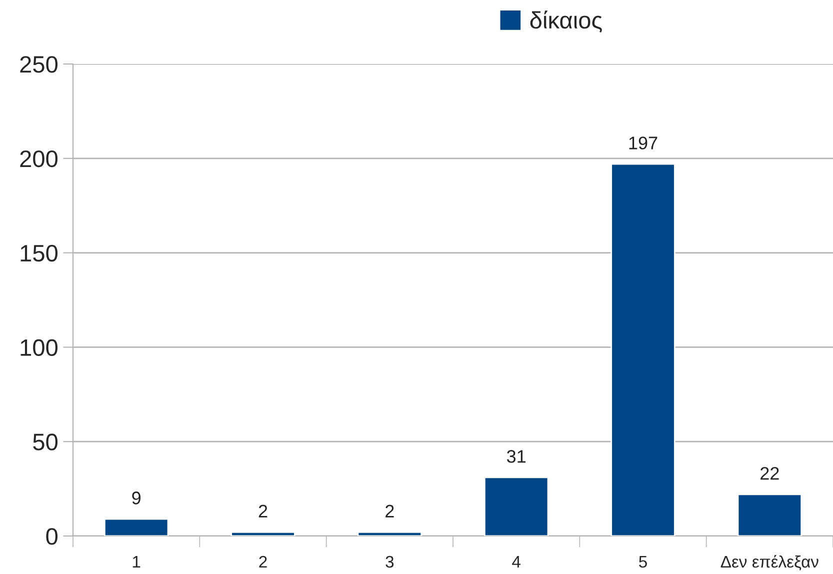  What do you see at coordinates (136, 498) in the screenshot?
I see `data-label: 9` at bounding box center [136, 498].